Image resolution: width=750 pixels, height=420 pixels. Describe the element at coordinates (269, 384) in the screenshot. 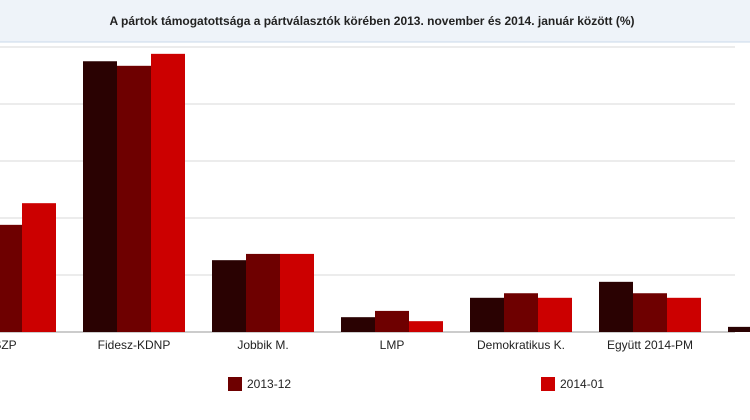

I see `legend-label: 2013-12` at that location.